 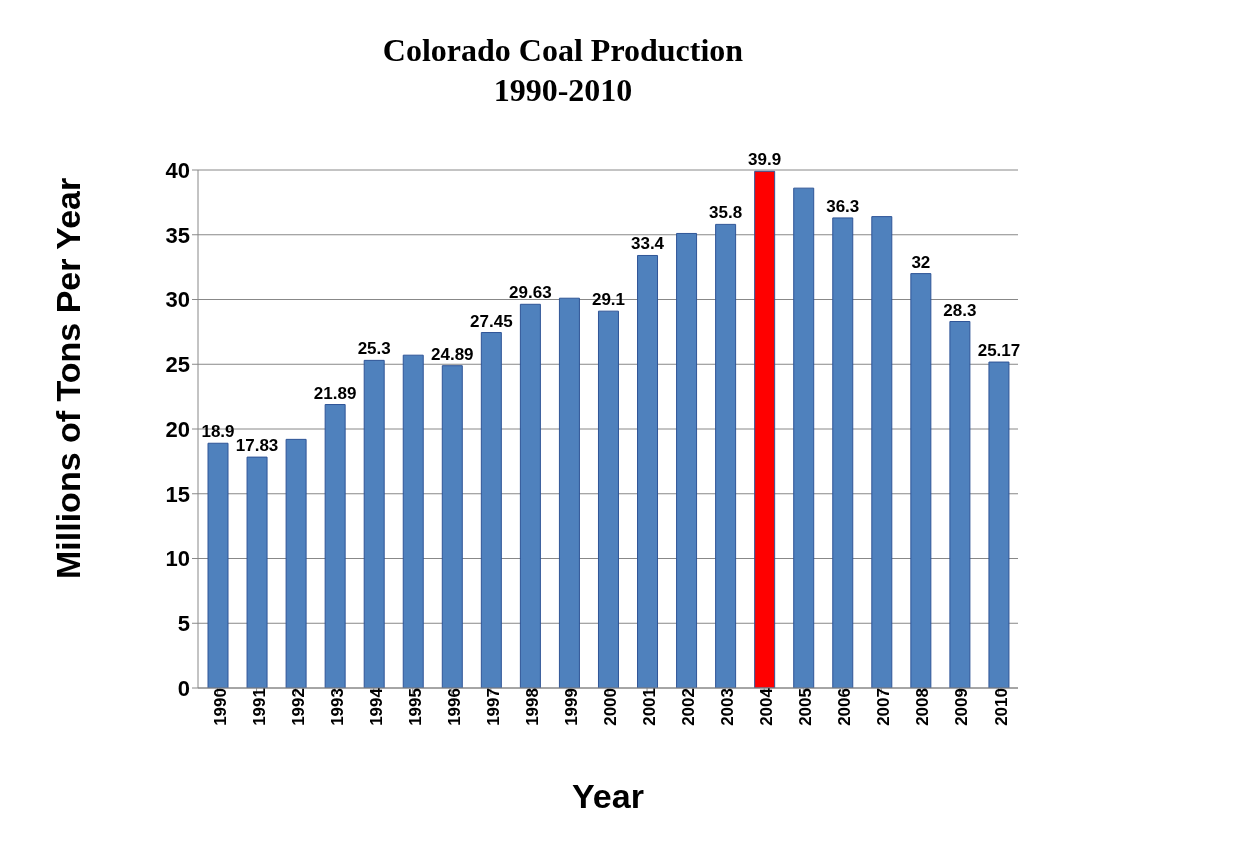 What do you see at coordinates (999, 351) in the screenshot?
I see `data-label: 25.17` at bounding box center [999, 351].